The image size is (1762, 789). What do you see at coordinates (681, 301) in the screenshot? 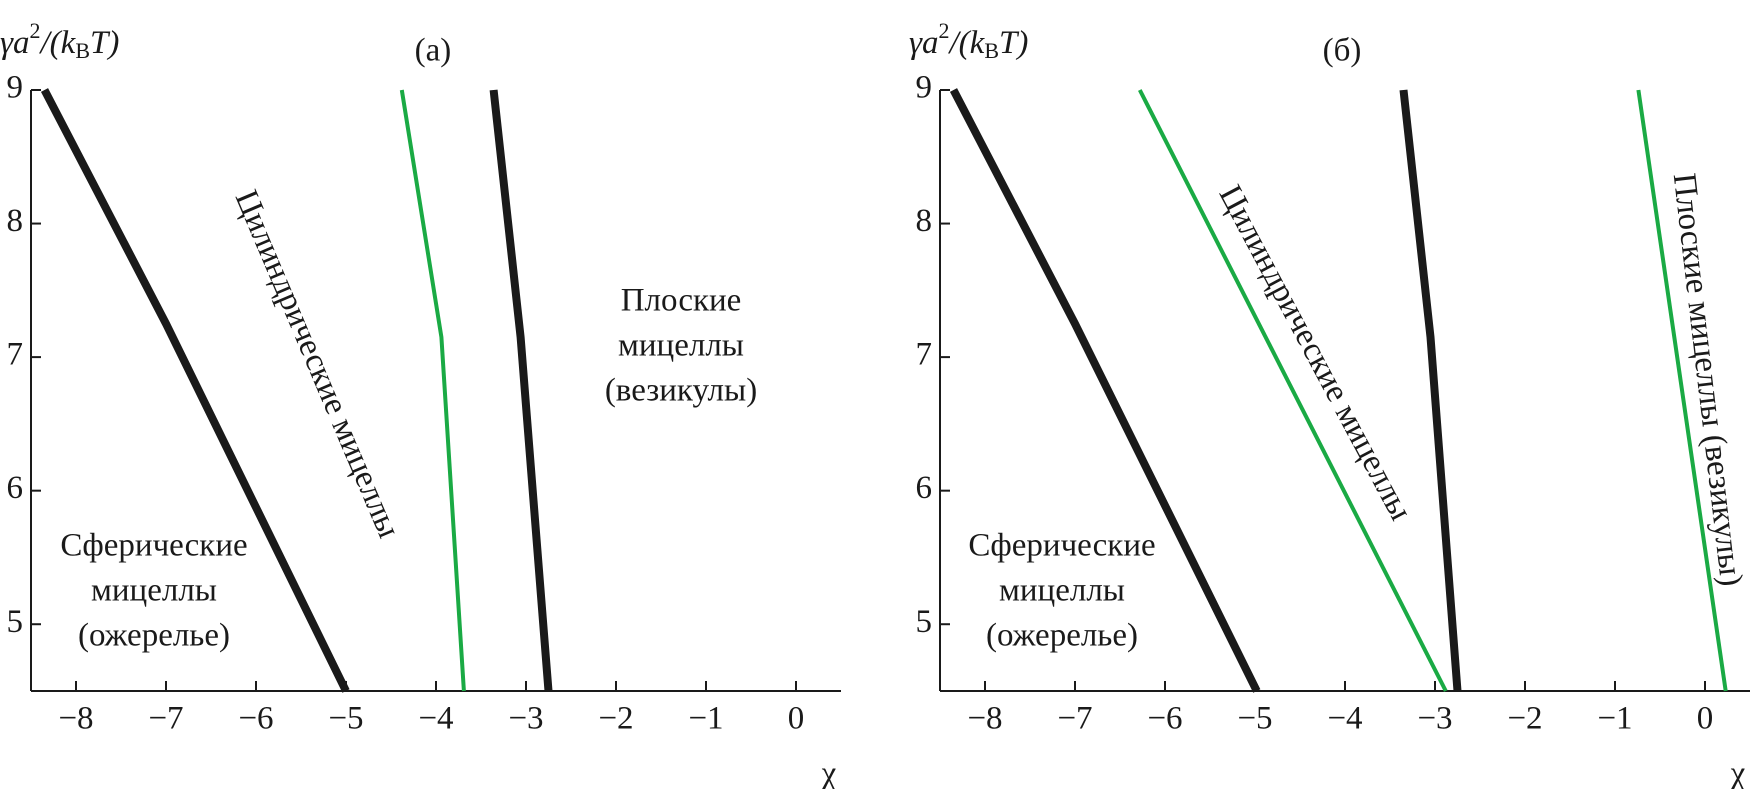
I see `annotation-text: Плоские` at bounding box center [681, 301].